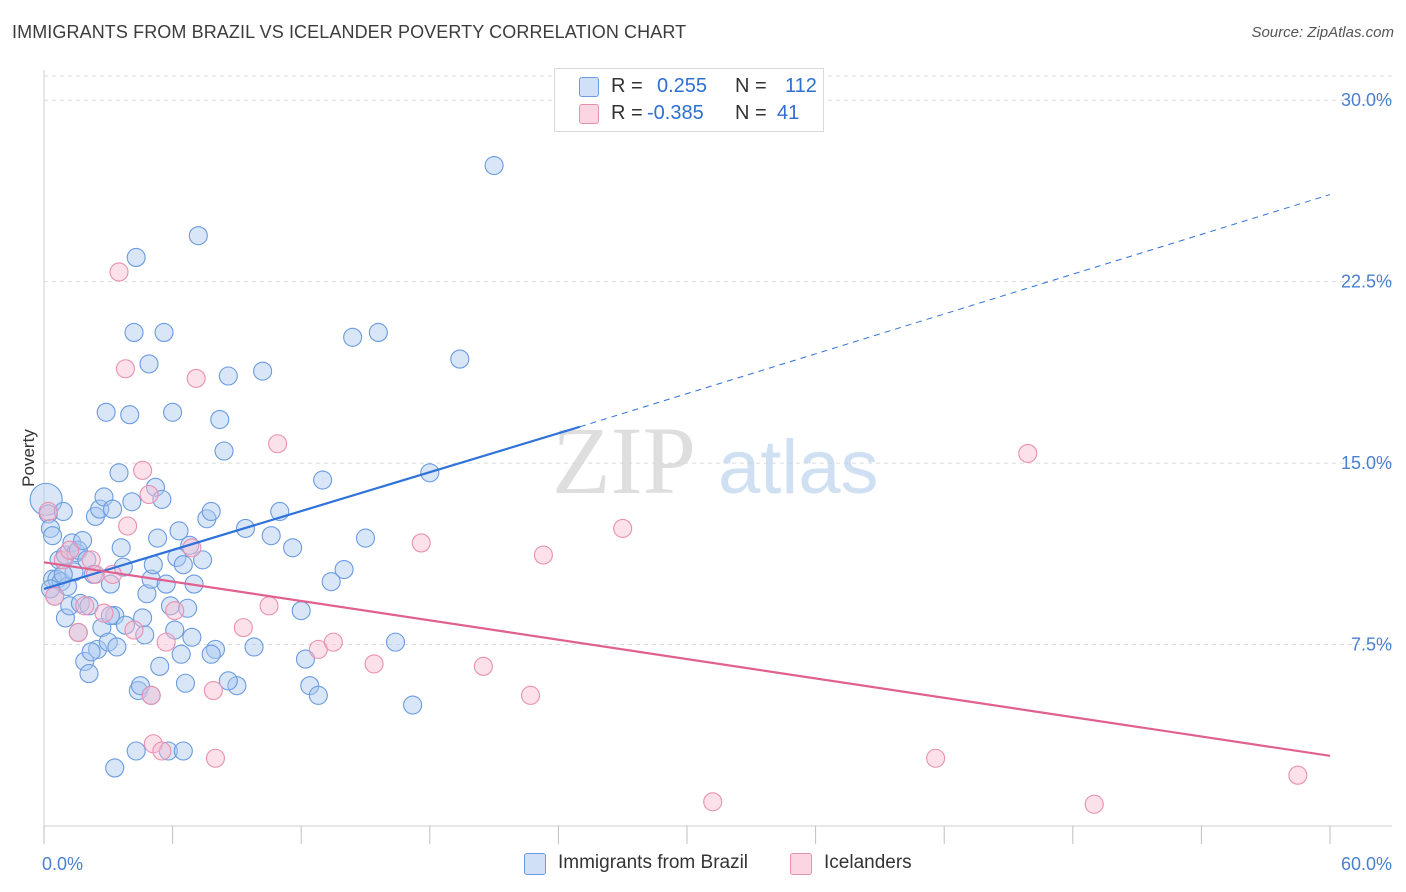 The height and width of the screenshot is (892, 1406). I want to click on legend-swatch-brazil, so click(589, 87).